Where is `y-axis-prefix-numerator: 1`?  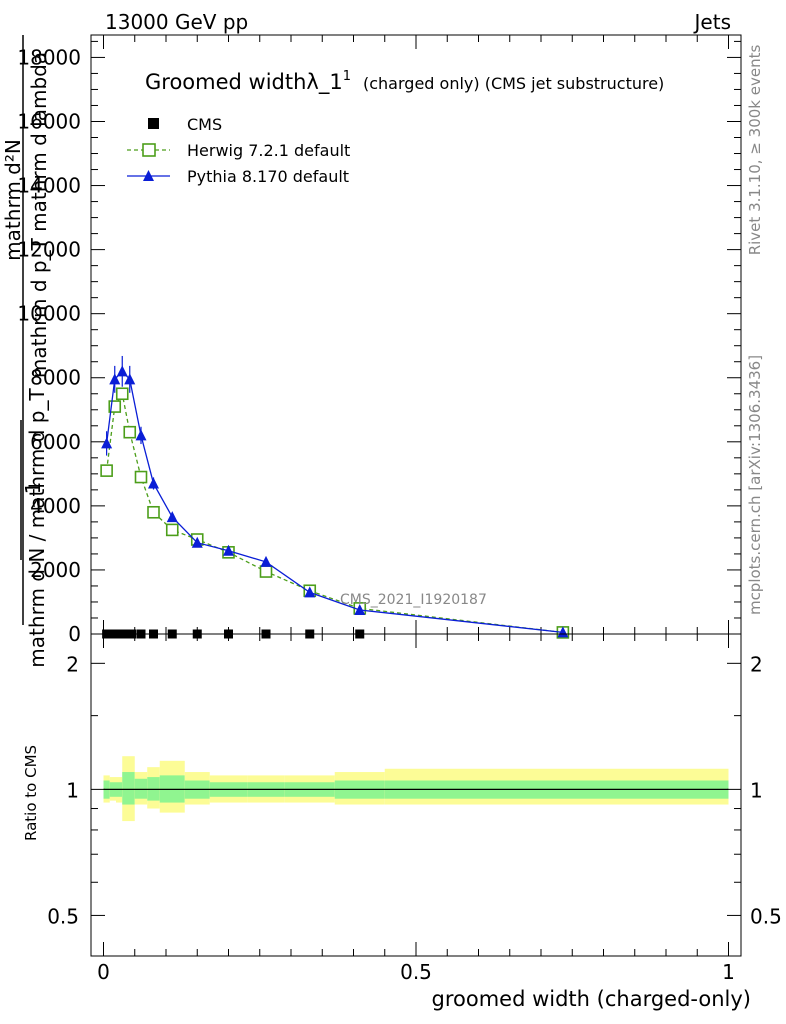
y-axis-prefix-numerator: 1 is located at coordinates (33, 488).